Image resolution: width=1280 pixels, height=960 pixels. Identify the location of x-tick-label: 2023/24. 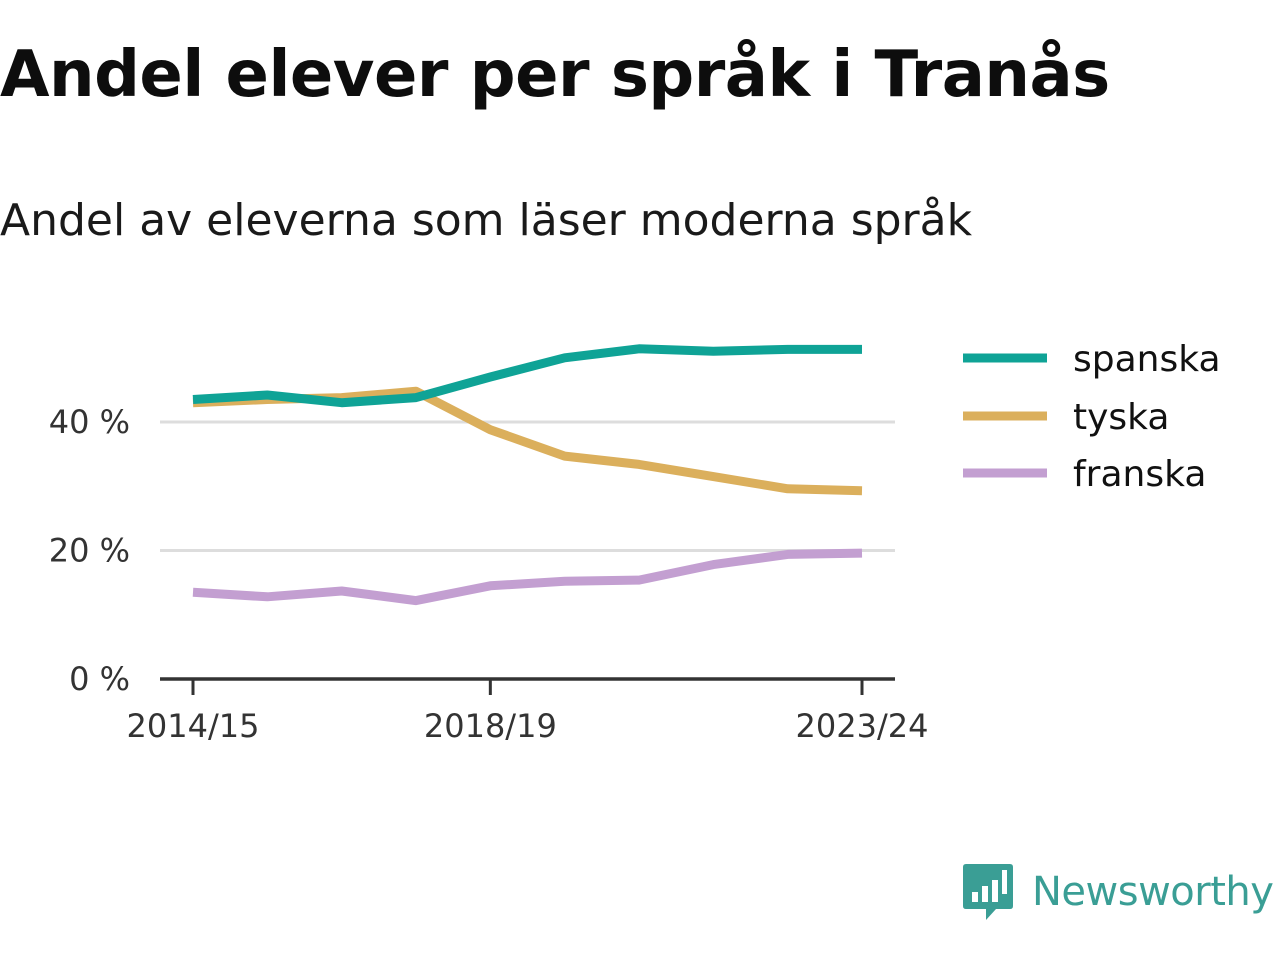
(862, 726).